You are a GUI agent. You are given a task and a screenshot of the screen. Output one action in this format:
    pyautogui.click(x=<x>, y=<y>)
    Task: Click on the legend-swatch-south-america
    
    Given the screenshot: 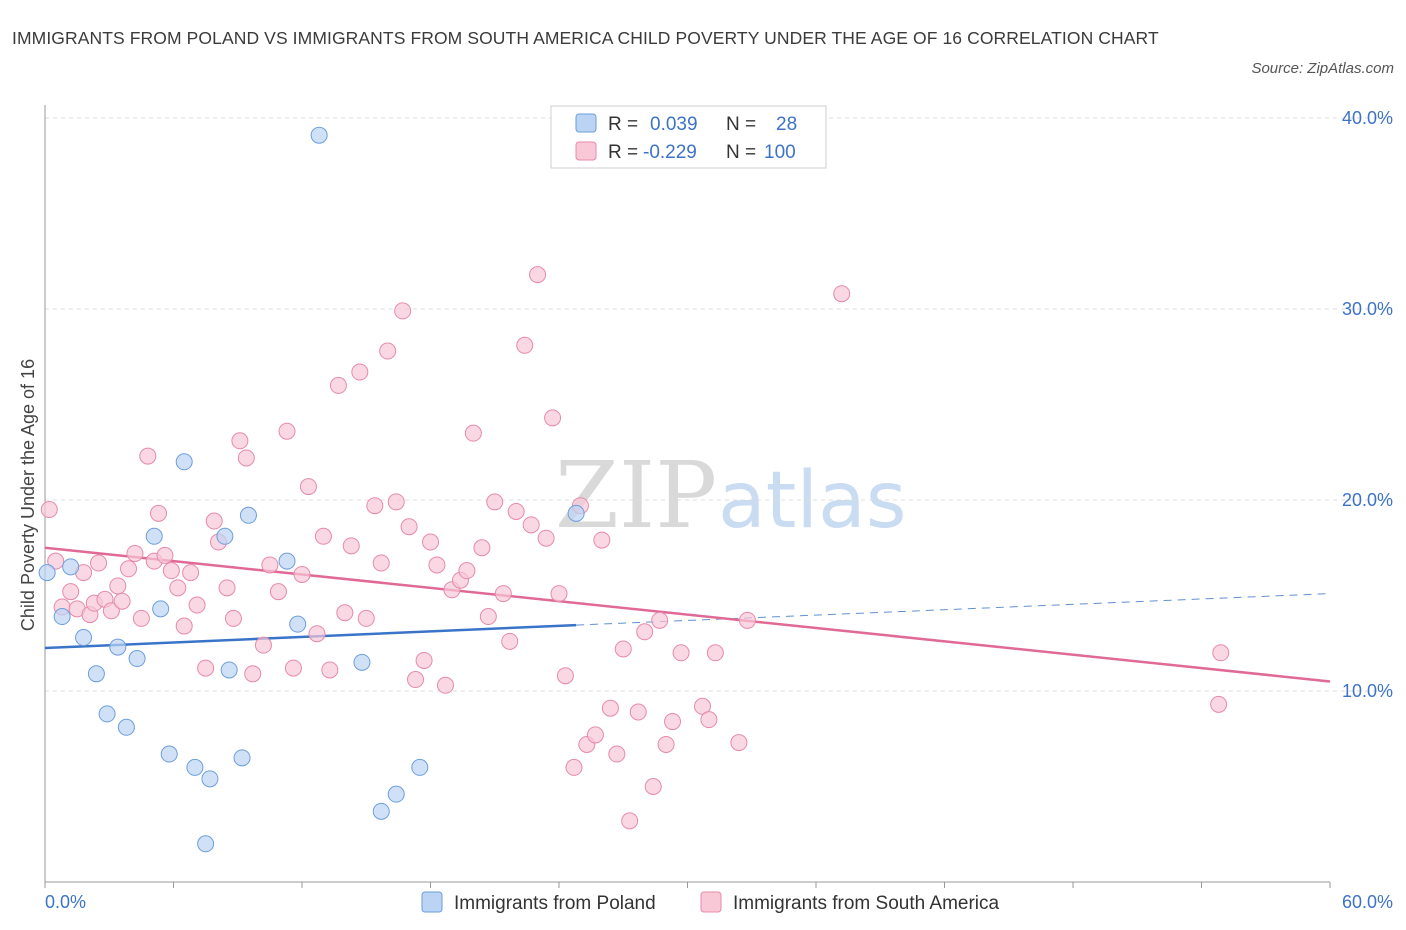 What is the action you would take?
    pyautogui.click(x=711, y=902)
    